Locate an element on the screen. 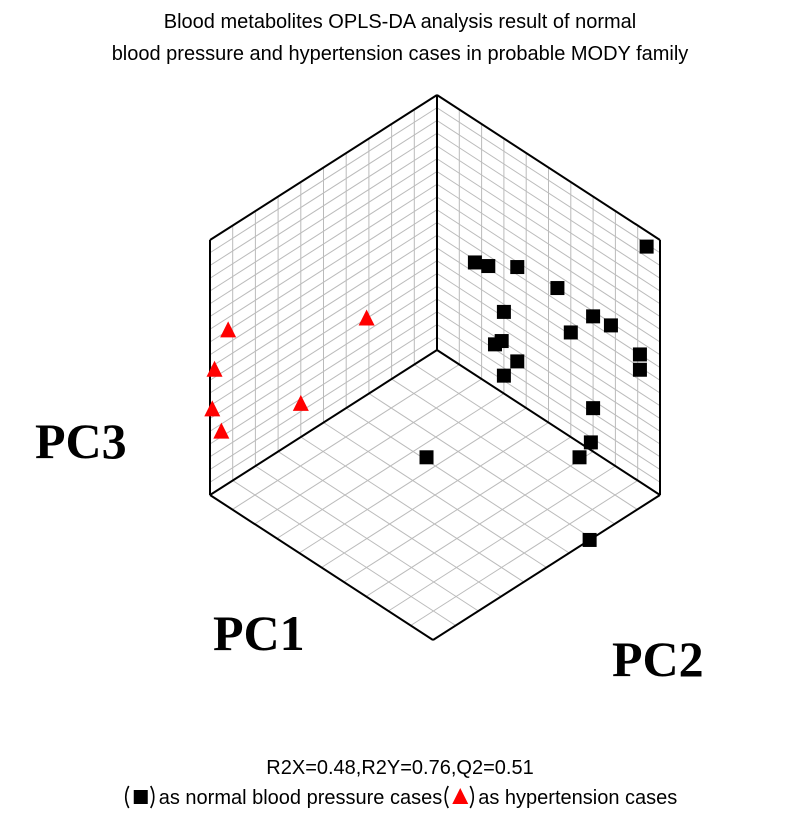 This screenshot has height=819, width=800. legend-label: as normal blood pressure cases is located at coordinates (300, 798).